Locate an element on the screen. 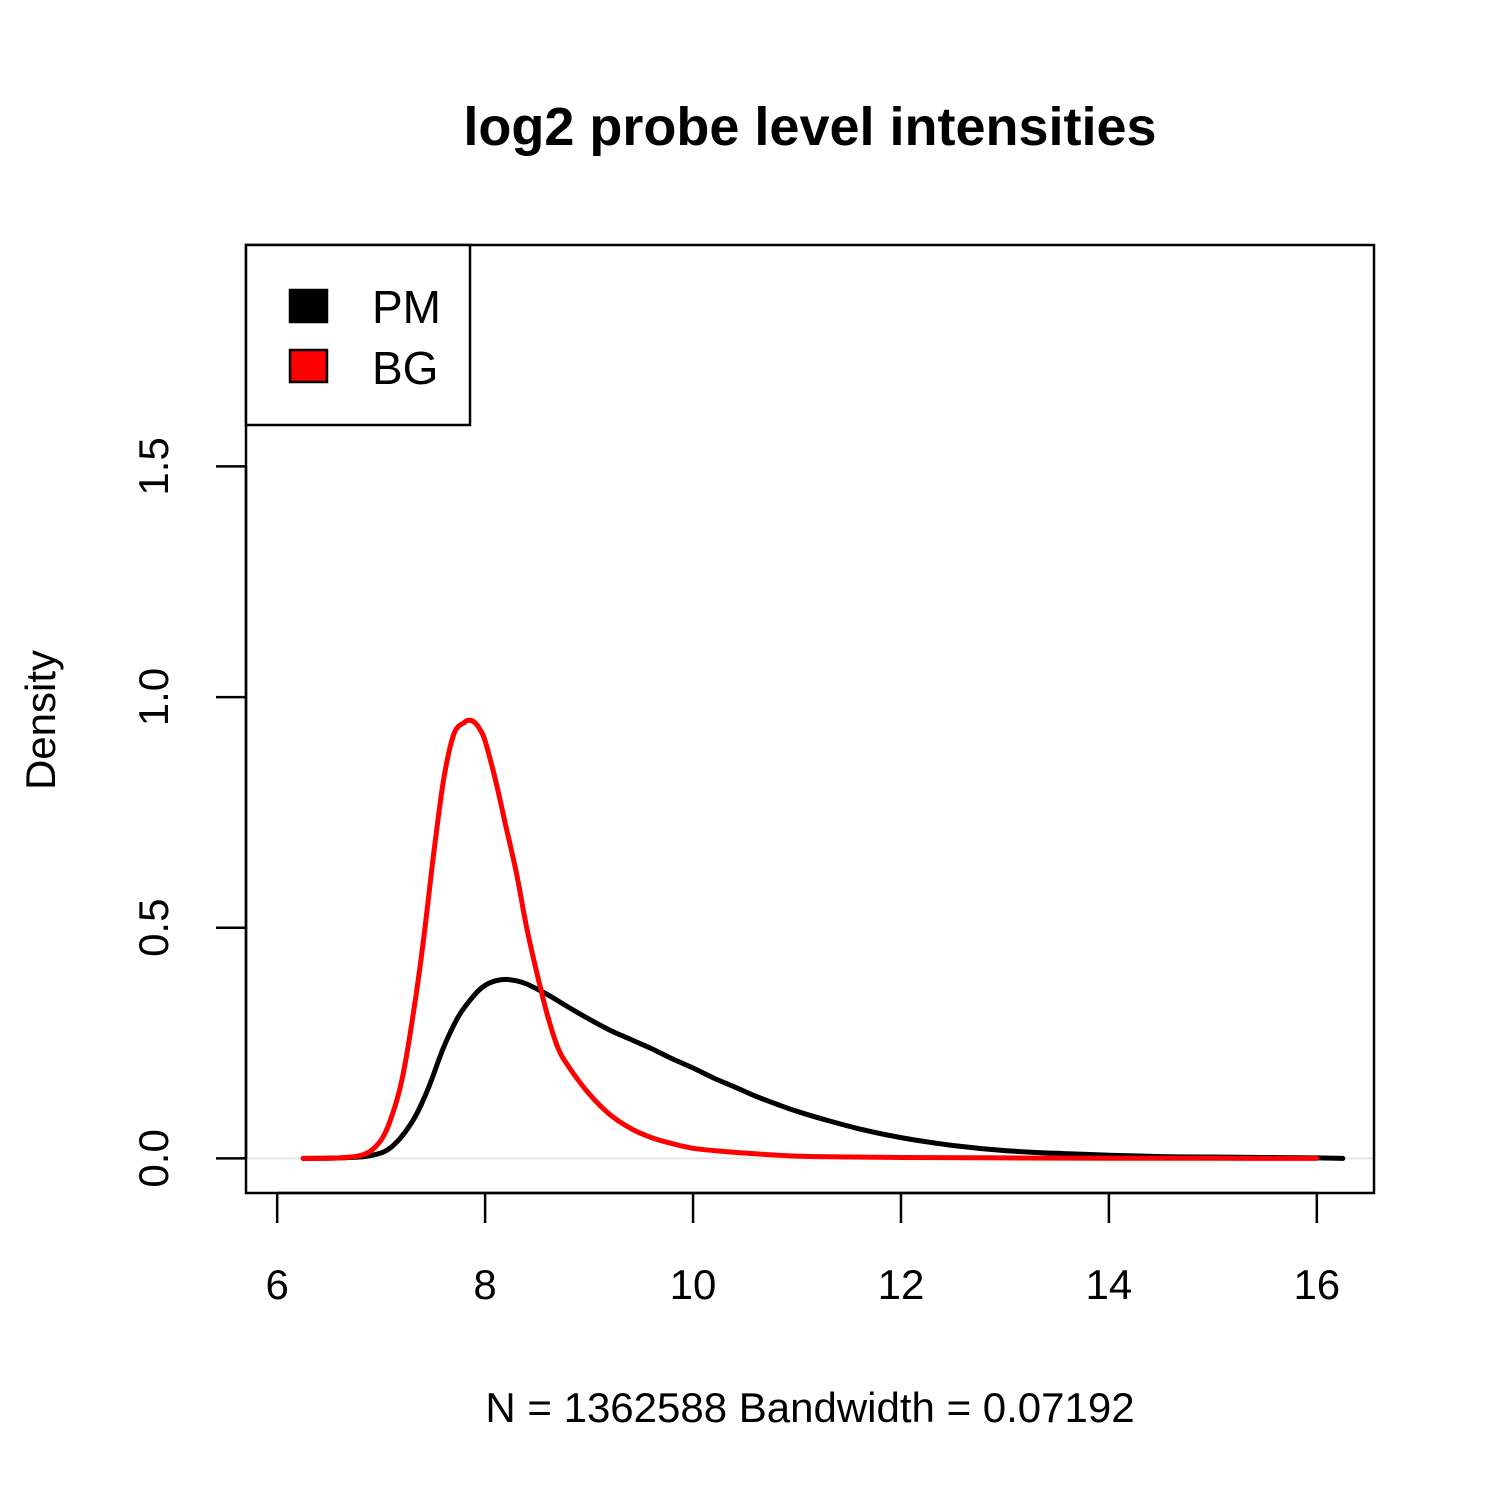 This screenshot has height=1500, width=1500. x-tick-label: 14 is located at coordinates (1109, 1284).